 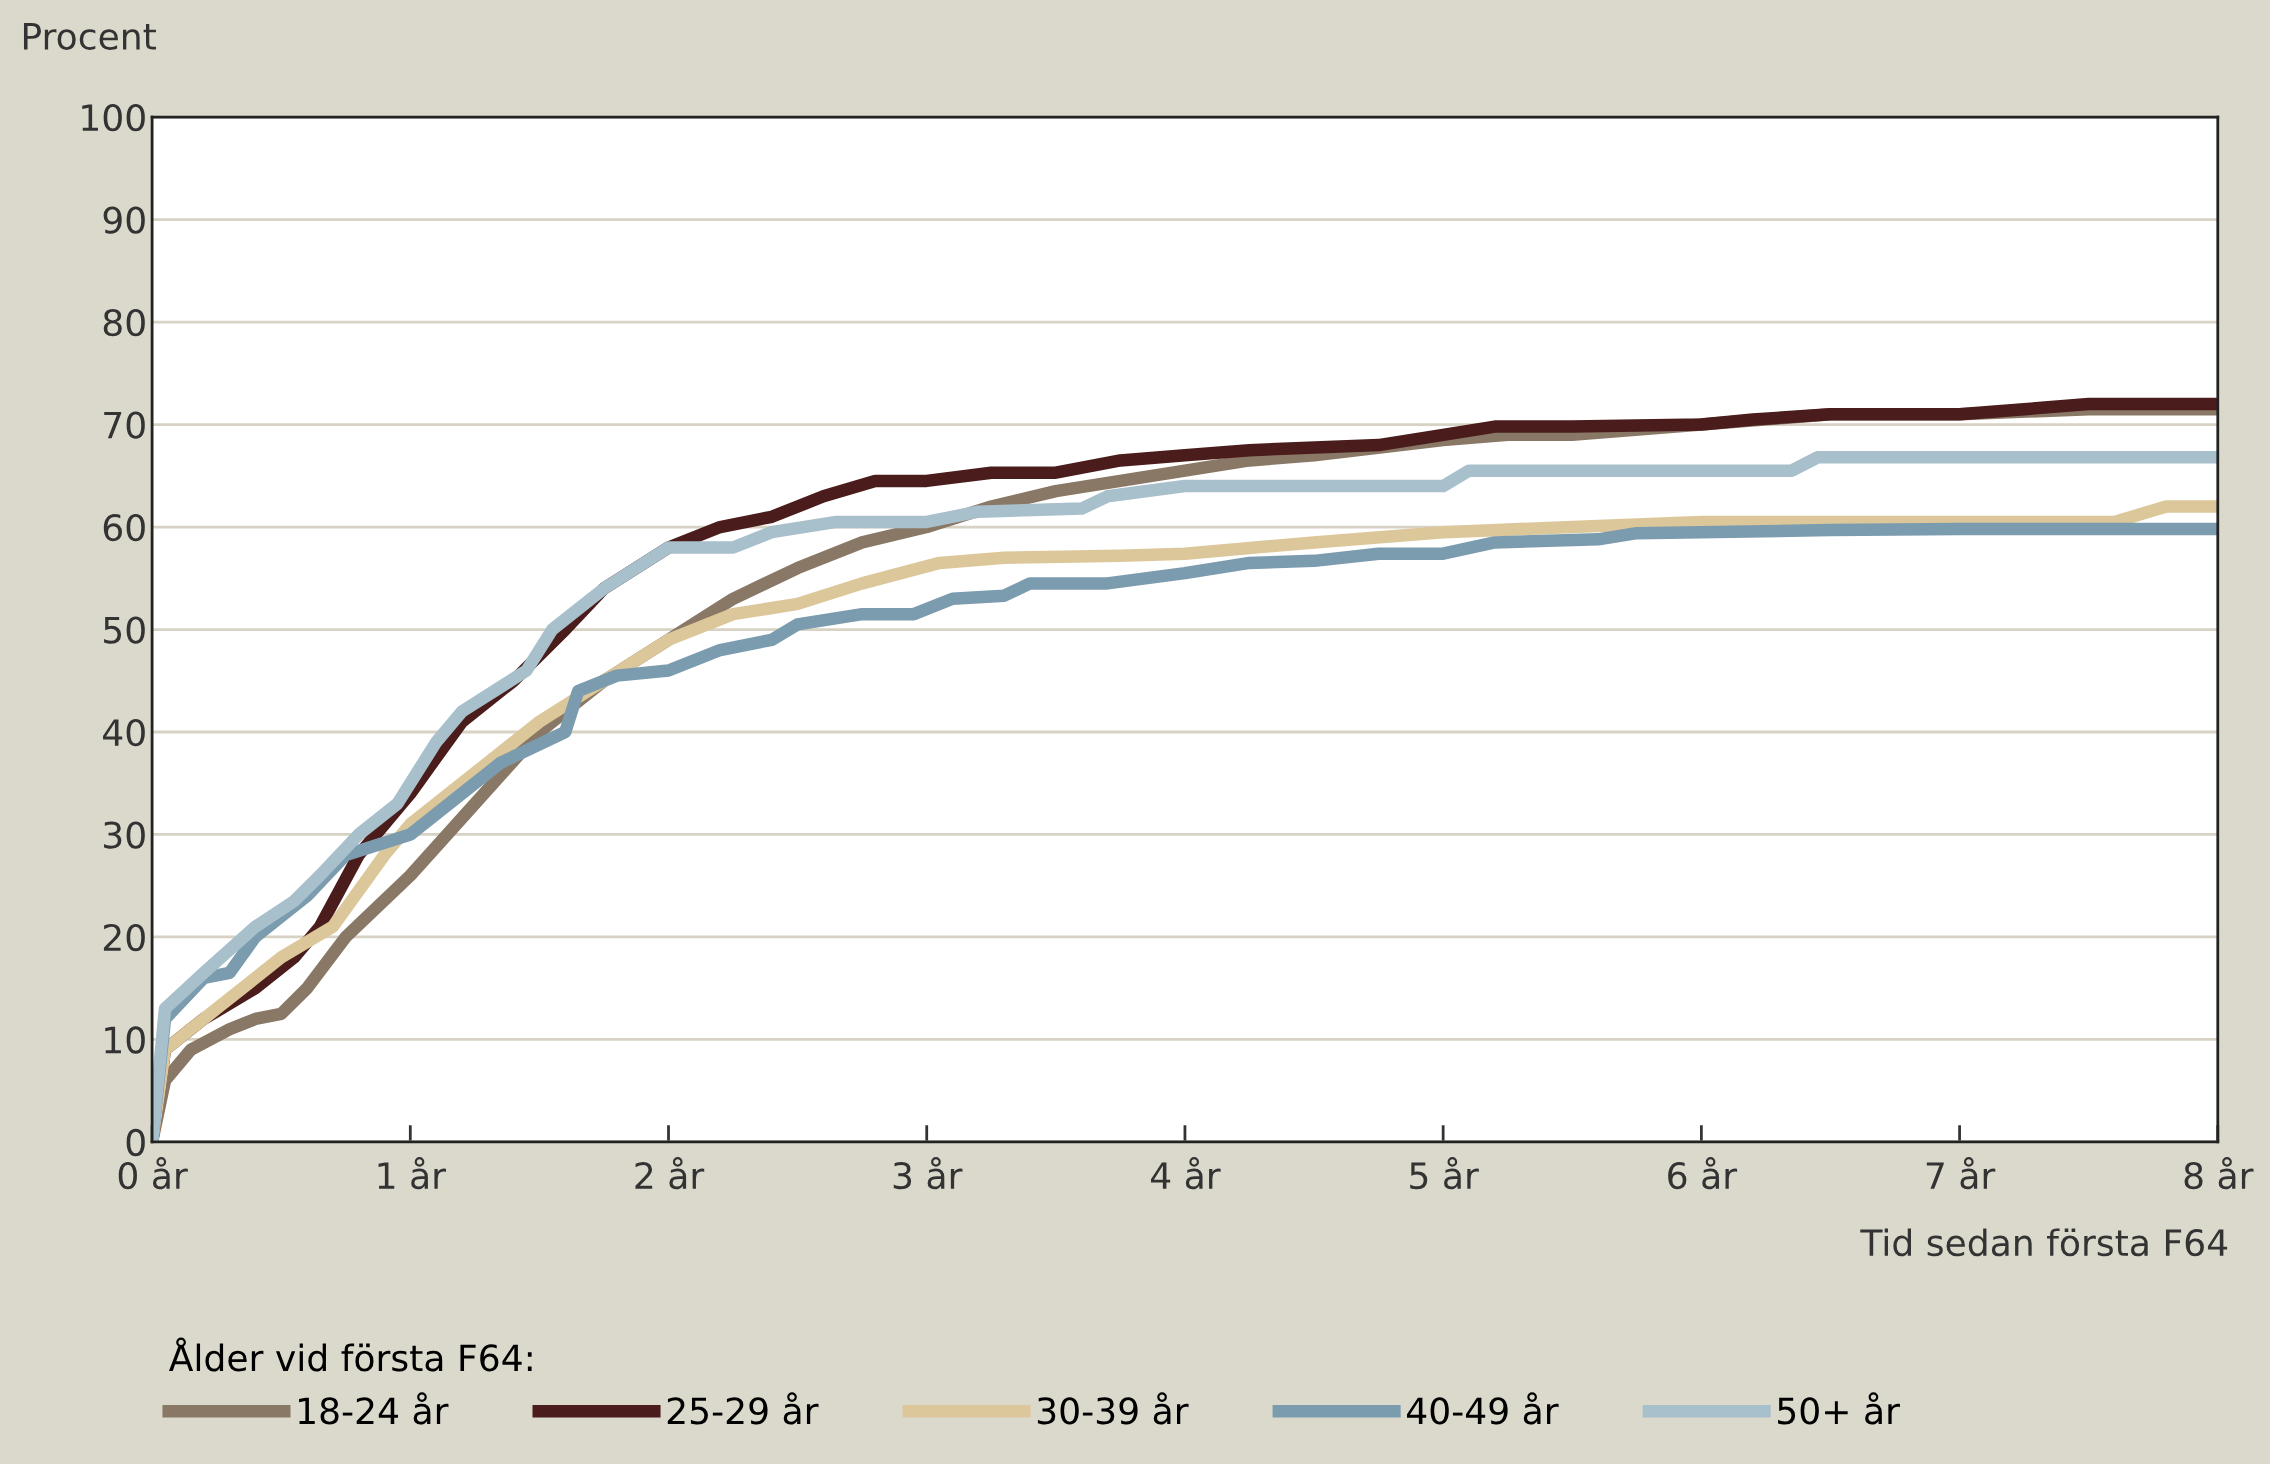 What do you see at coordinates (1444, 1173) in the screenshot?
I see `x-tick-label: 5 år` at bounding box center [1444, 1173].